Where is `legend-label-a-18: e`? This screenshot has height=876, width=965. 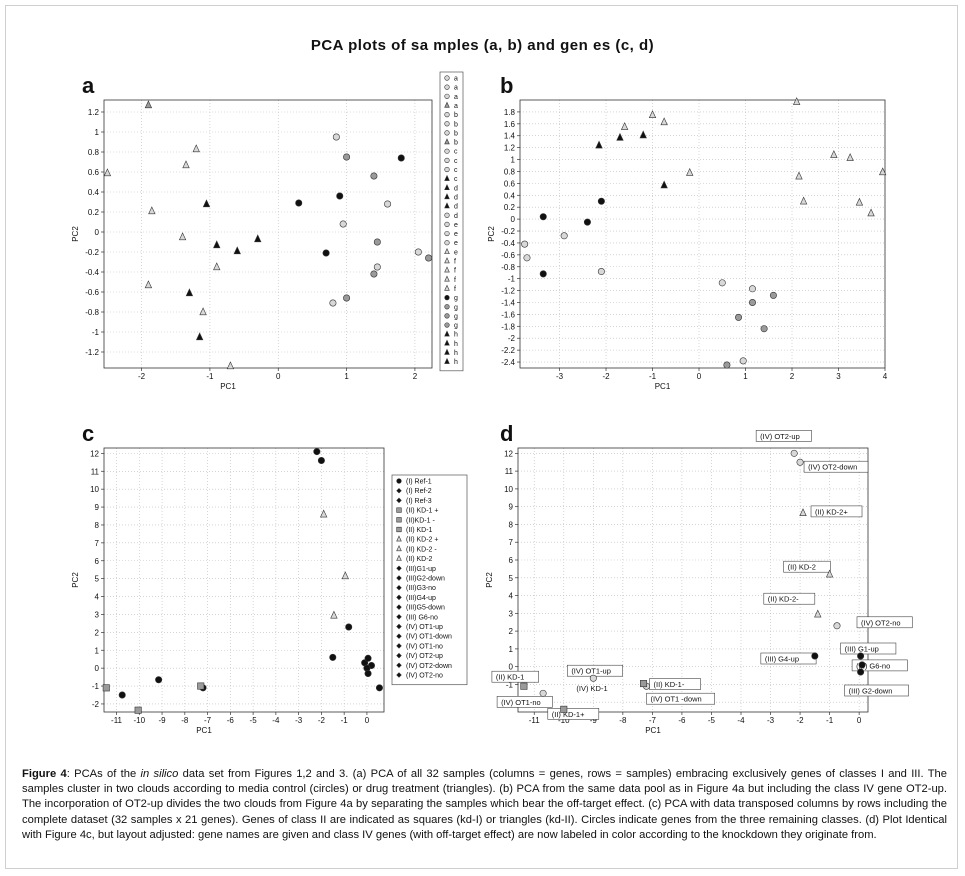
legend-label-a-18: e is located at coordinates (456, 243).